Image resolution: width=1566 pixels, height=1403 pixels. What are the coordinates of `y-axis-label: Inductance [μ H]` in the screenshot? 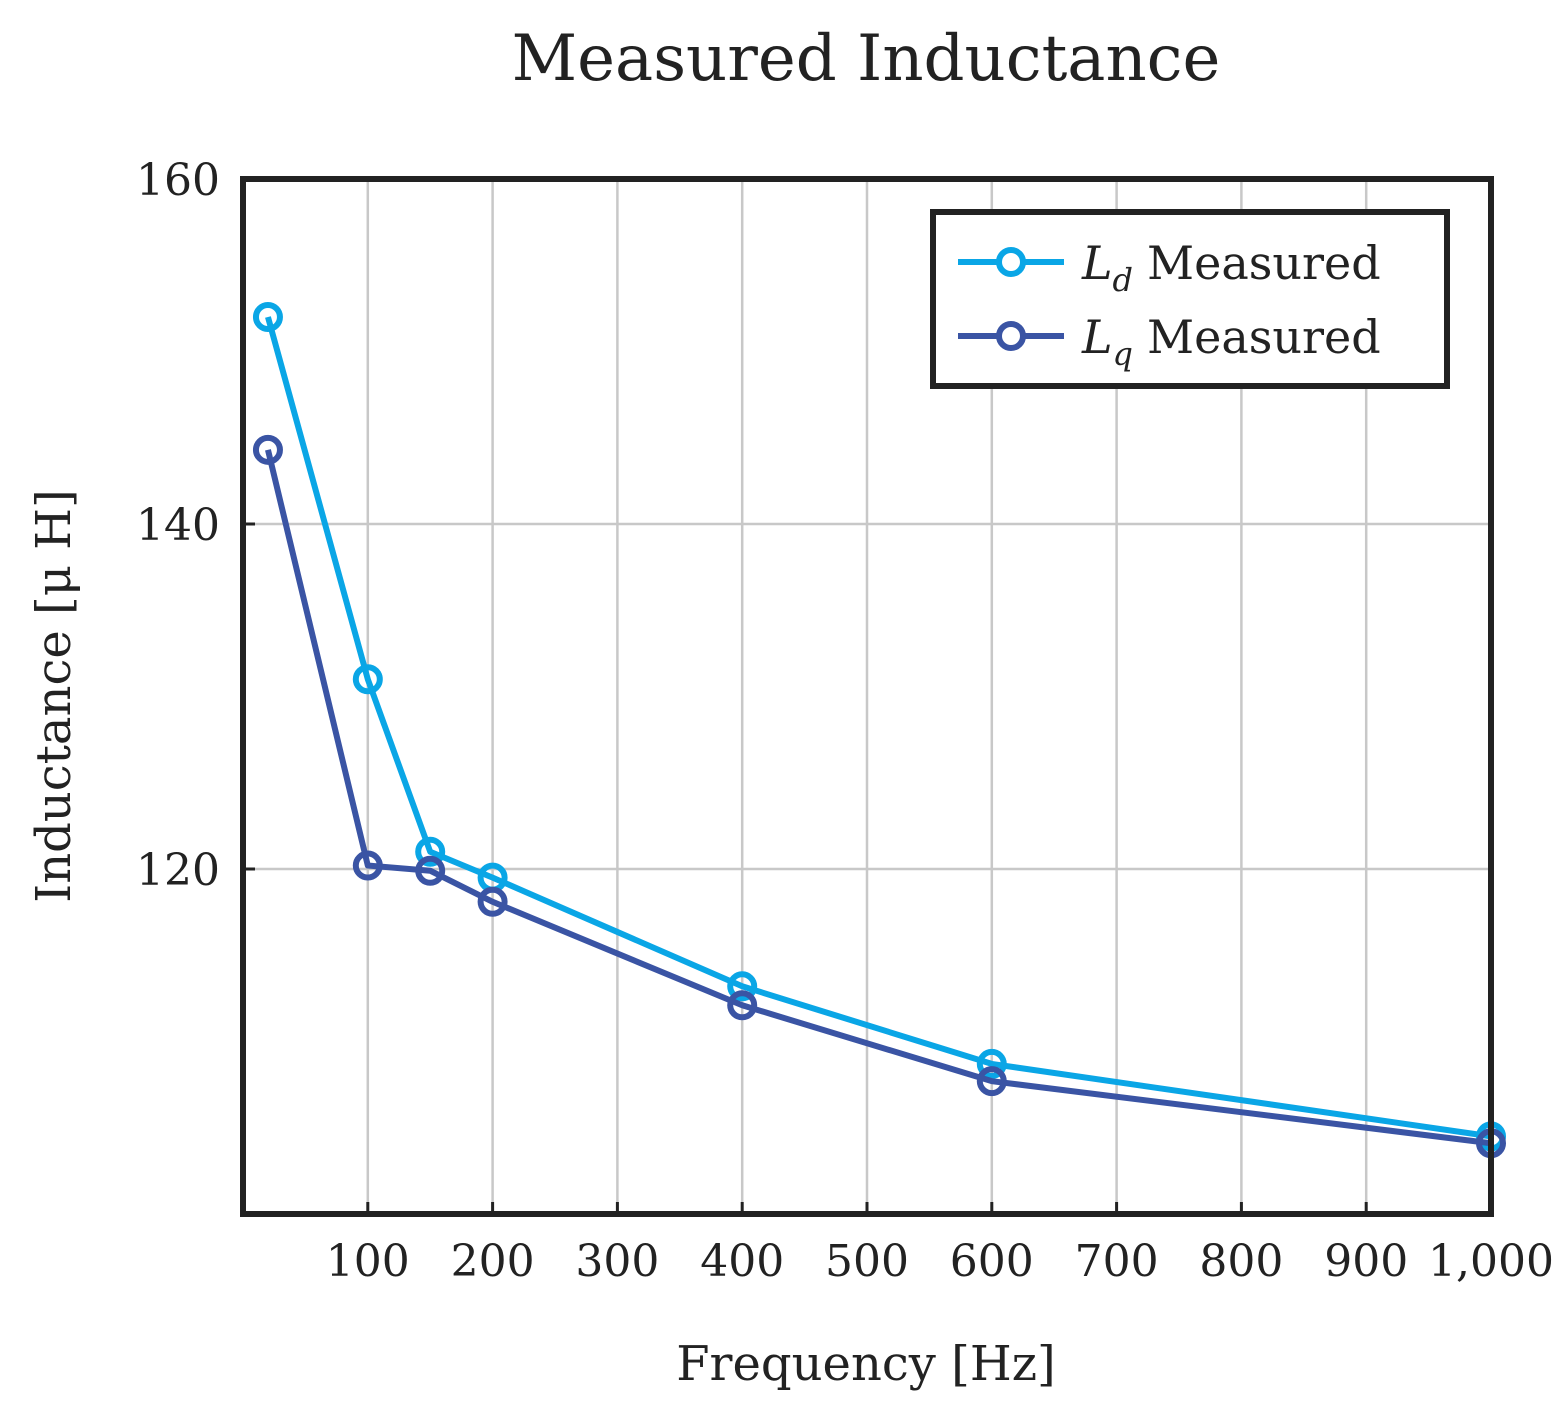 It's located at (54, 696).